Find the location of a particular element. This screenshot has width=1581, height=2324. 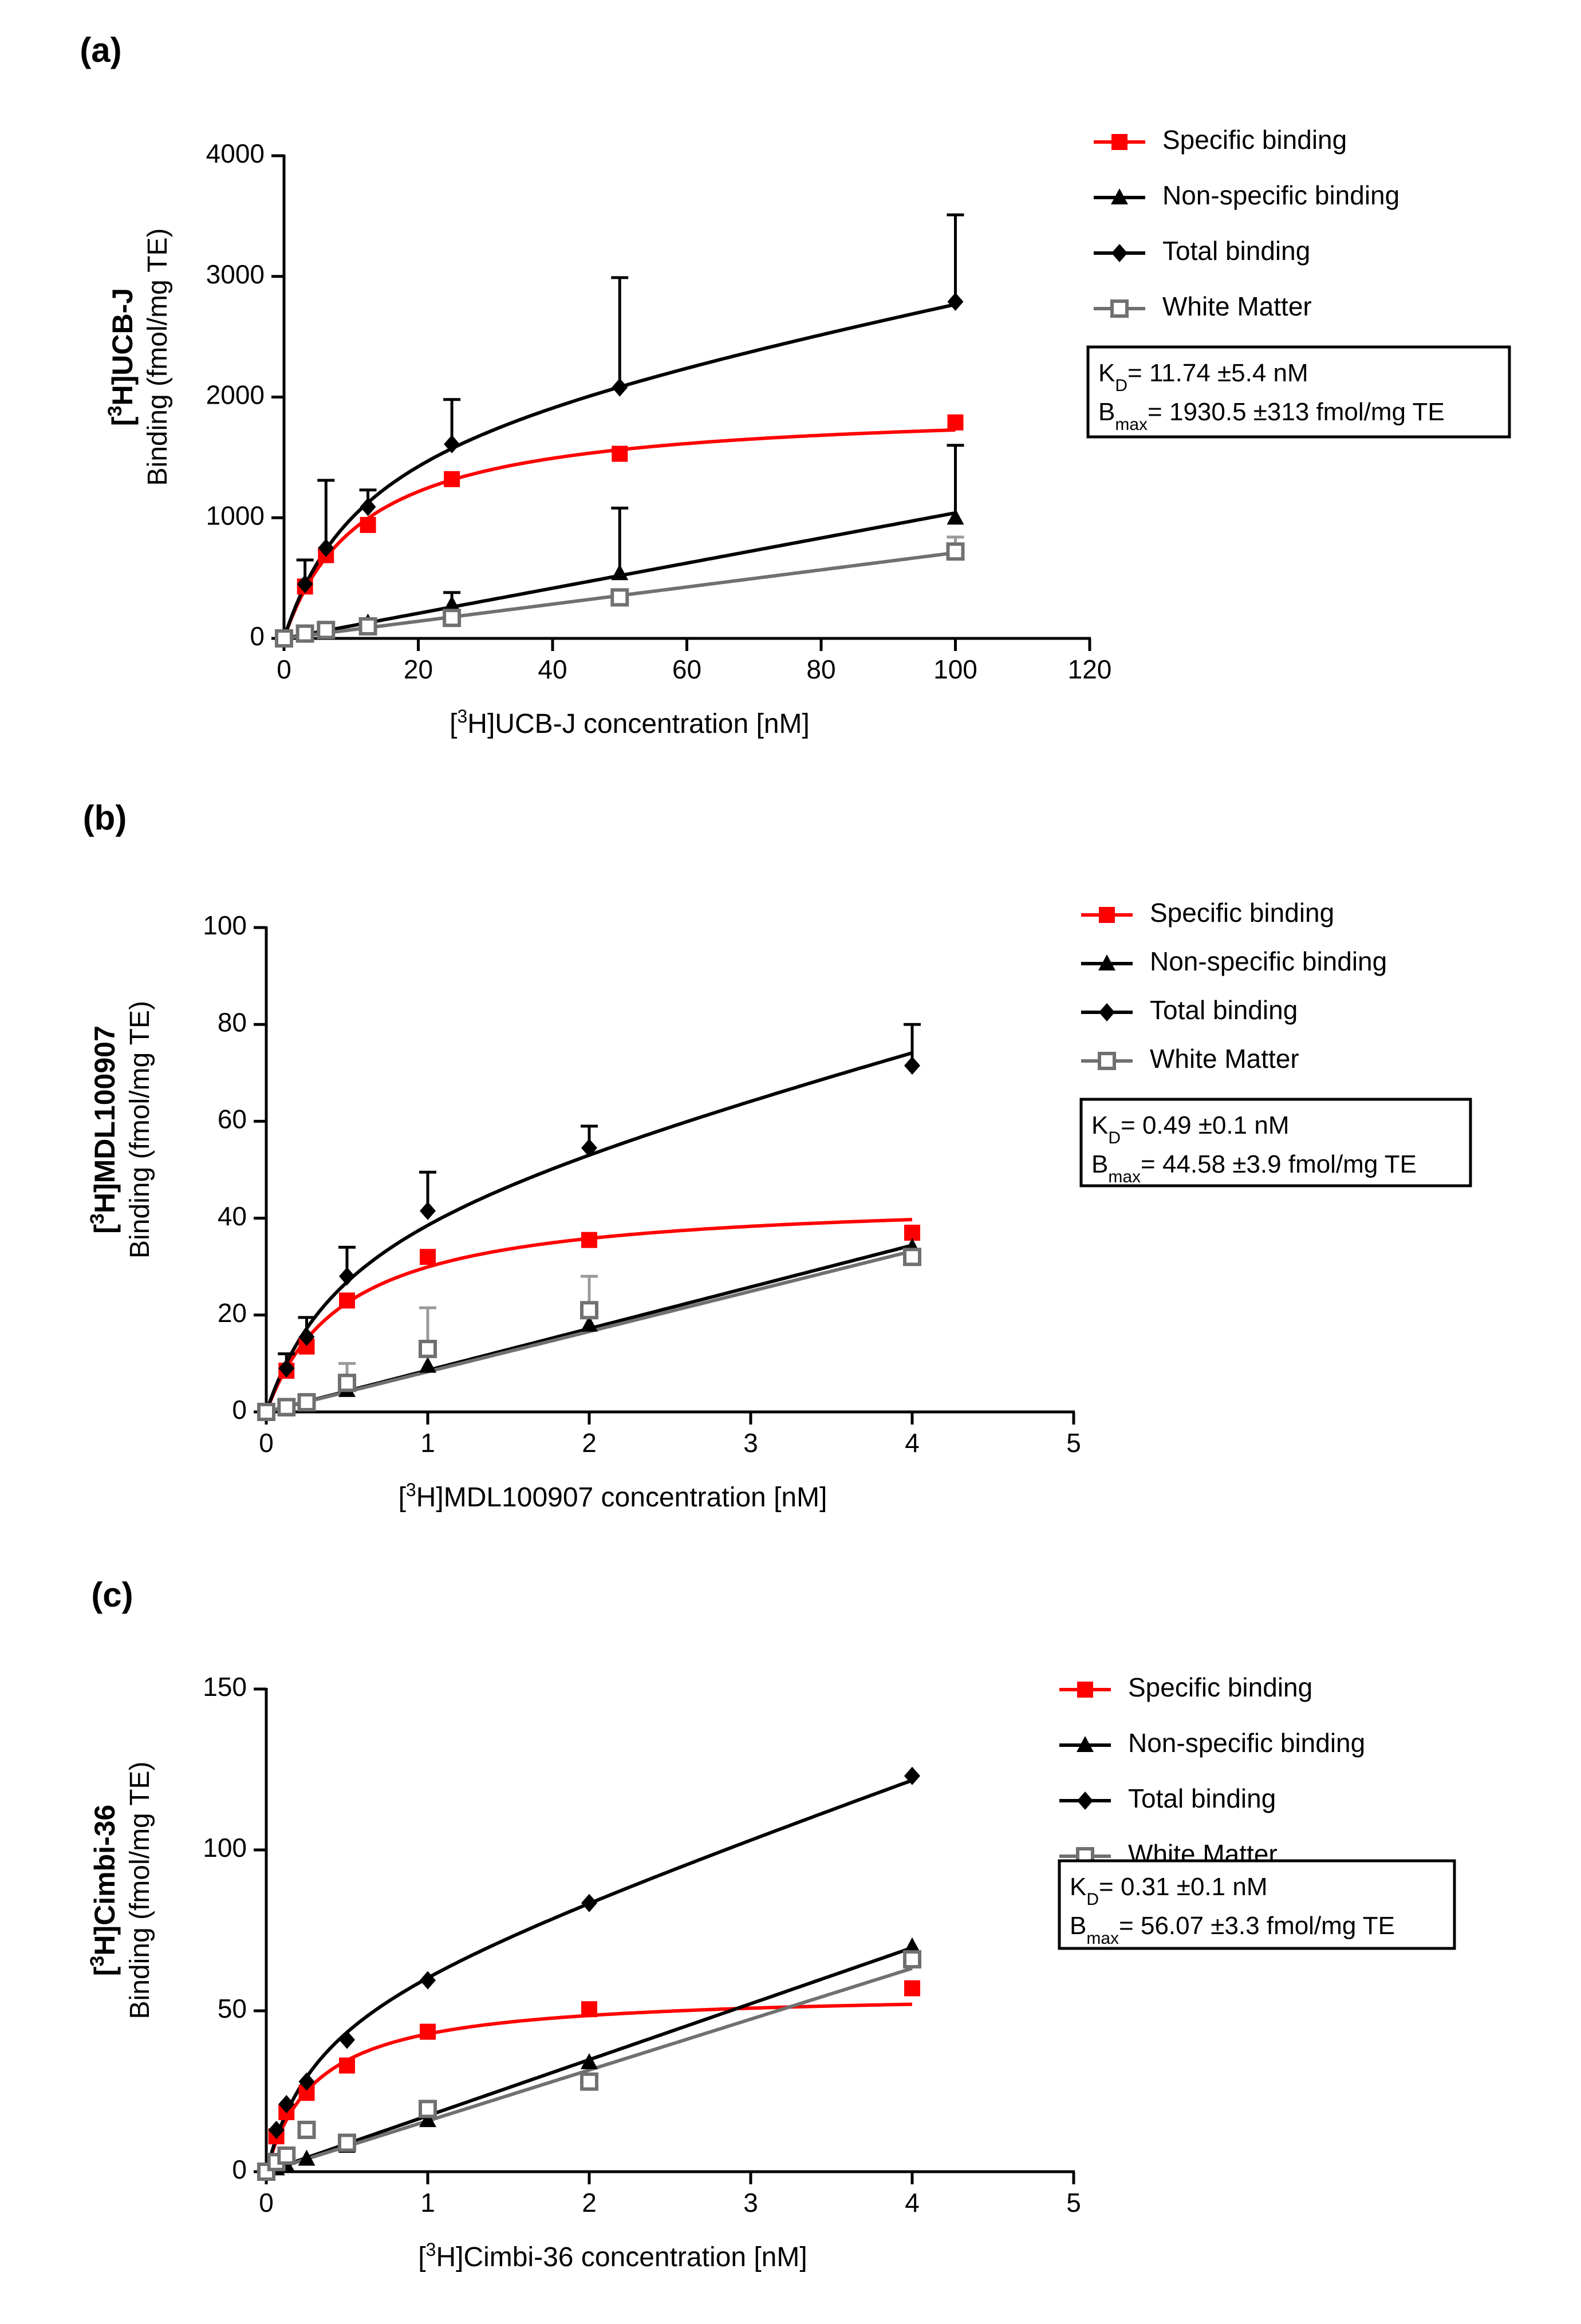

x-tick-label: 120 is located at coordinates (1090, 669).